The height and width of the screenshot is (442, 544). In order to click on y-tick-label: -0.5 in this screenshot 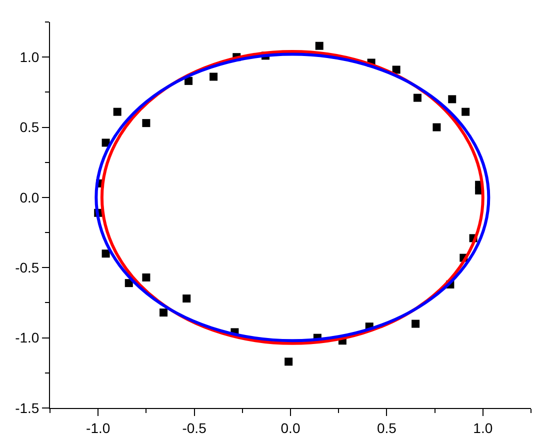, I will do `click(27, 268)`.